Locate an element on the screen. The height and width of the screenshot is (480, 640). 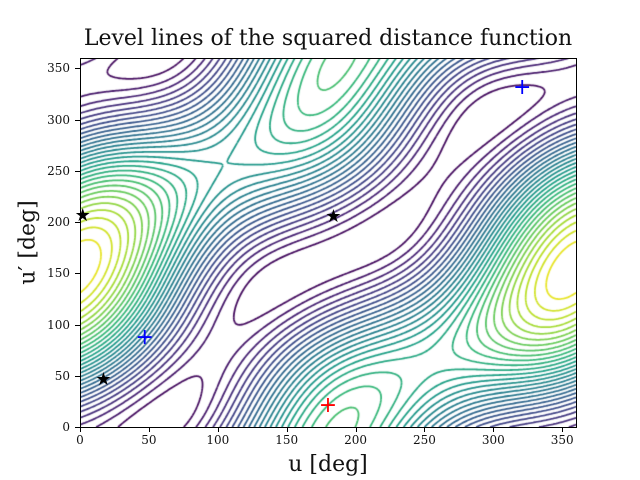
y-tick-label: 300 is located at coordinates (58, 119).